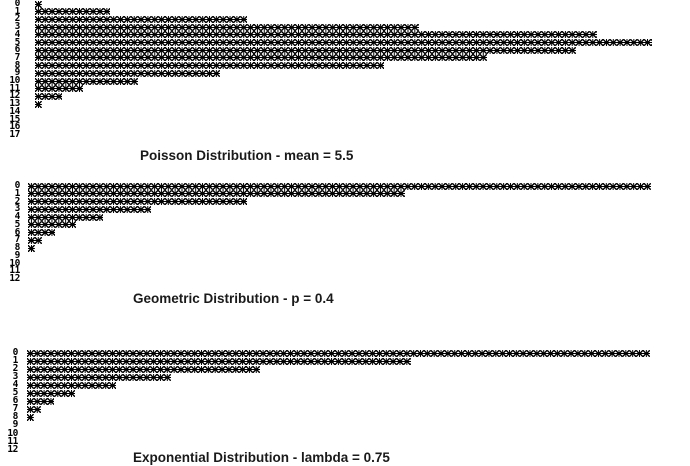  I want to click on category-label: 14, so click(14, 111).